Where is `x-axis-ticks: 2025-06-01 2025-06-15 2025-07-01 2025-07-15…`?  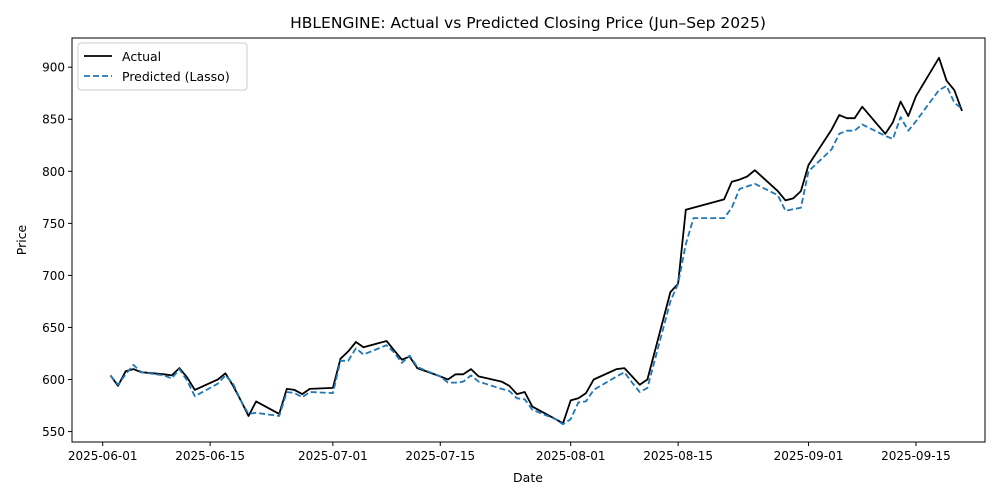 x-axis-ticks: 2025-06-01 2025-06-15 2025-07-01 2025-07-15… is located at coordinates (509, 452).